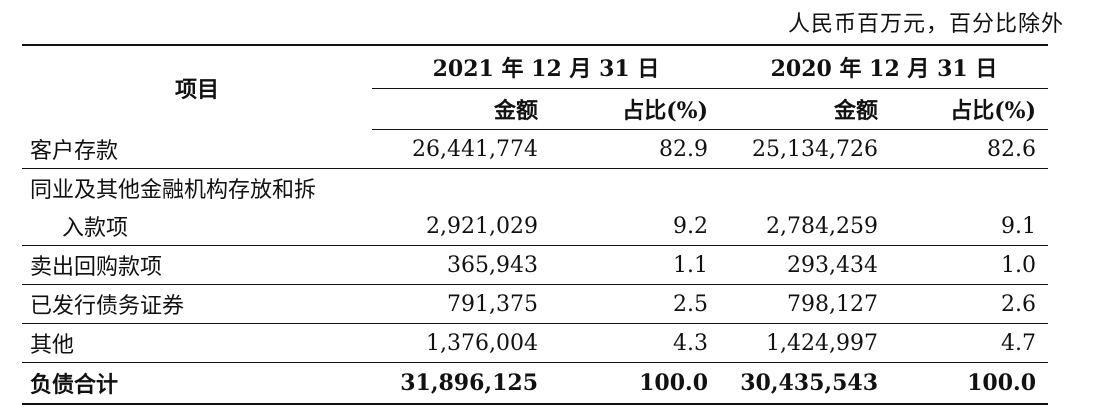  What do you see at coordinates (635, 304) in the screenshot?
I see `ratio-2021-cell: 2.5` at bounding box center [635, 304].